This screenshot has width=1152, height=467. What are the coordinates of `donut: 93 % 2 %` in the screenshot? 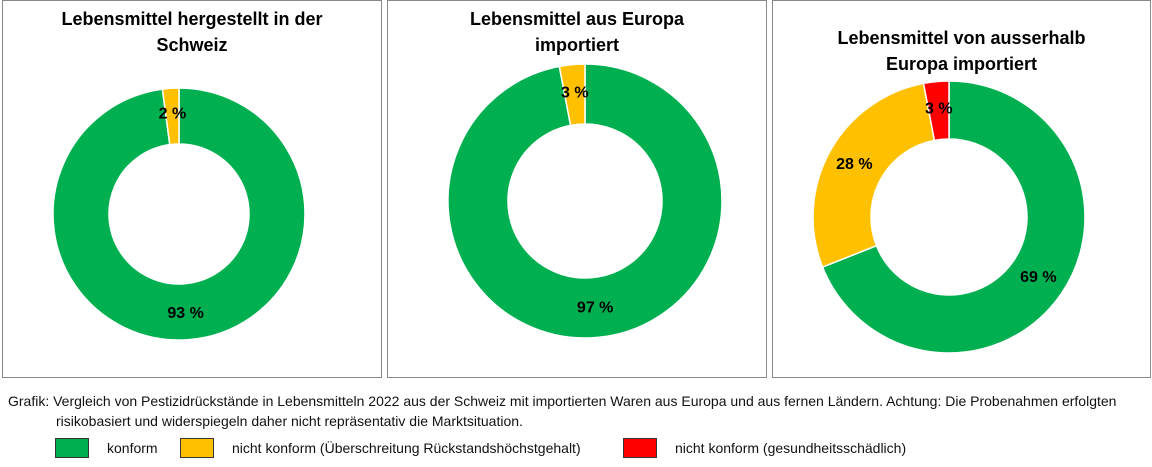 It's located at (179, 214).